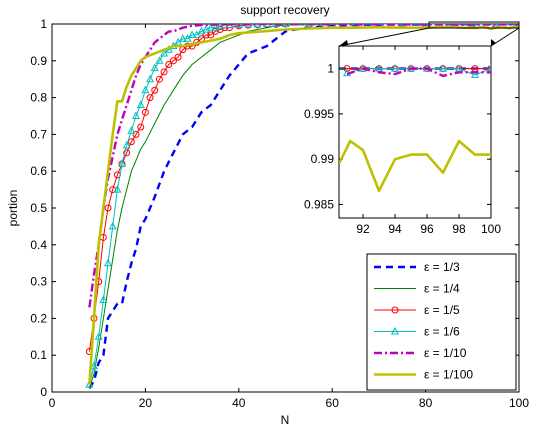  I want to click on inset-plot-frame, so click(415, 132).